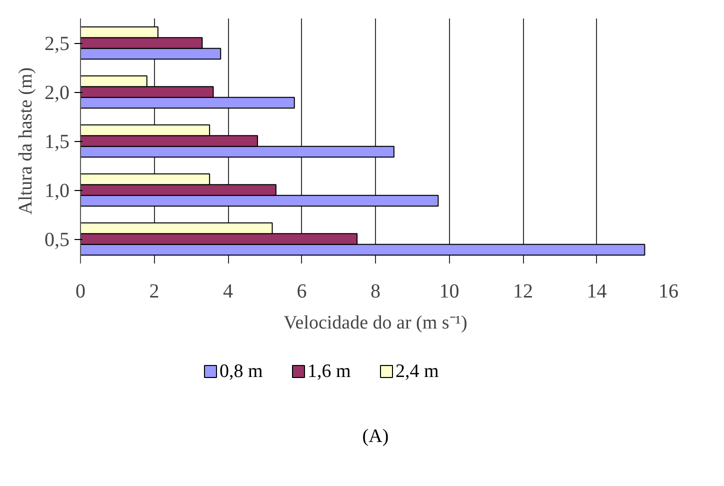 The width and height of the screenshot is (724, 486). What do you see at coordinates (449, 291) in the screenshot?
I see `x-tick-label: 10` at bounding box center [449, 291].